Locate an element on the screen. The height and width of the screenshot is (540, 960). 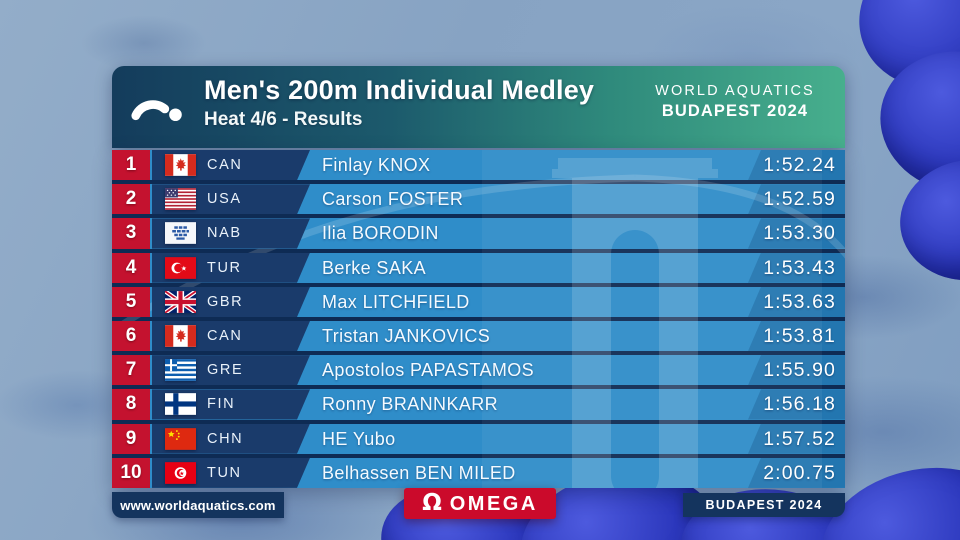
result-row: 3 NAB Ilia BORODIN 1:53.30 is located at coordinates (478, 233).